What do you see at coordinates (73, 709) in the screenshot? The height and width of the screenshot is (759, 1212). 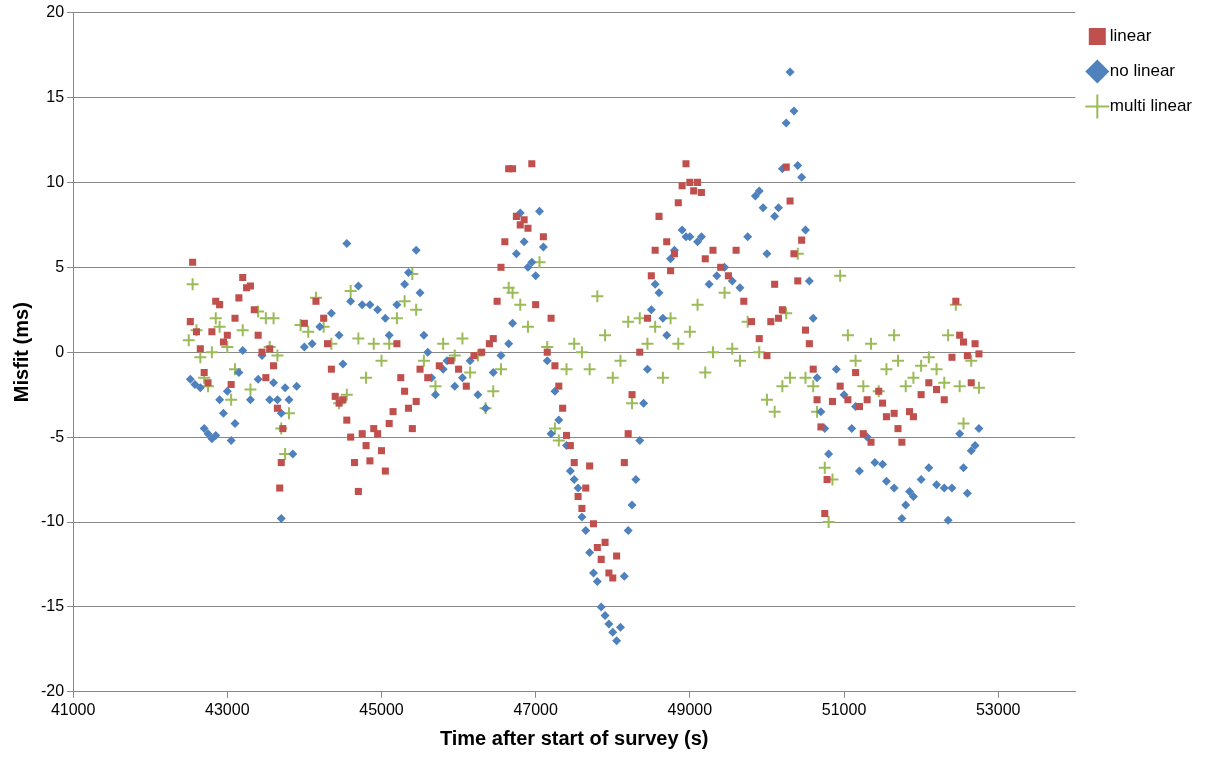 I see `x-tick-label: 41000` at bounding box center [73, 709].